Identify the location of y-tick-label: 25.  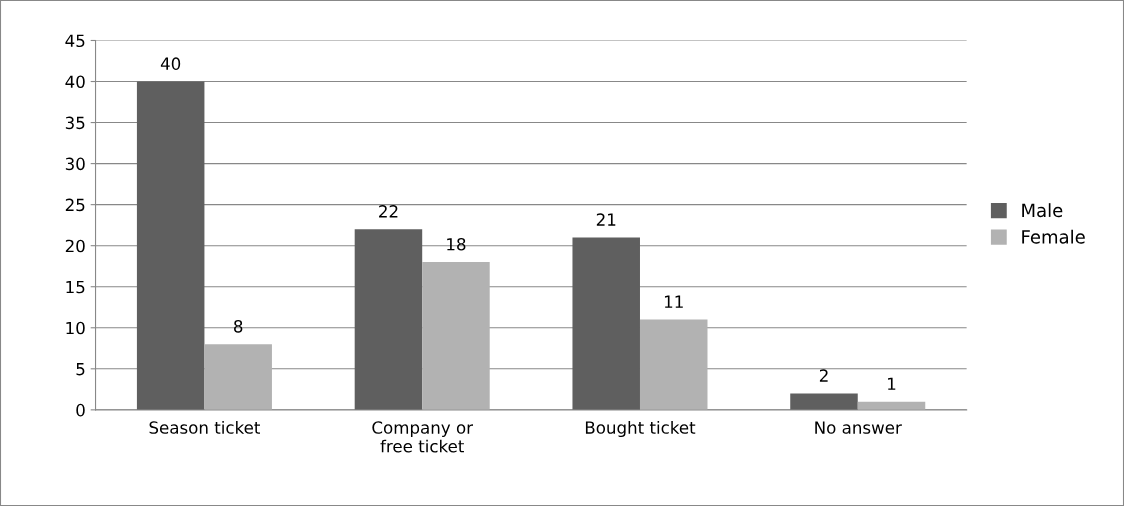
(75, 205).